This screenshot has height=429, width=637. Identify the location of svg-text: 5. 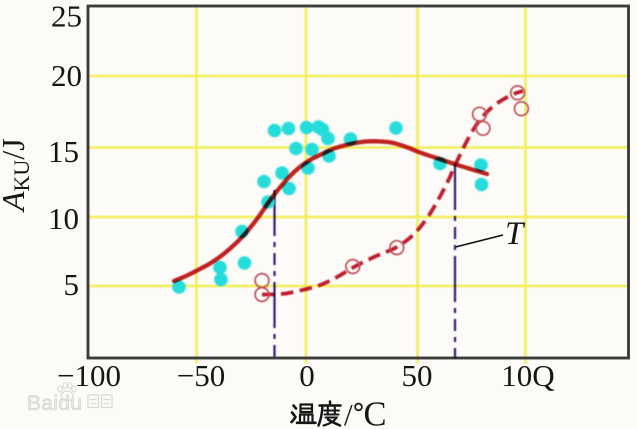
(72, 284).